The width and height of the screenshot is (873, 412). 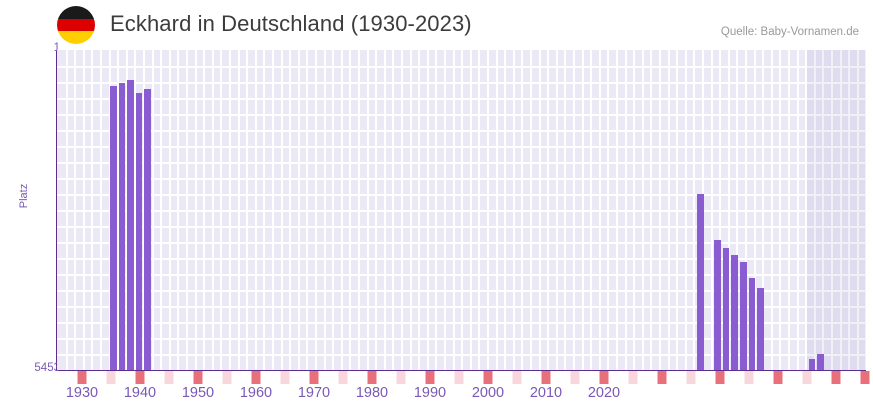 What do you see at coordinates (604, 393) in the screenshot?
I see `x-axis-label-2020: 2020` at bounding box center [604, 393].